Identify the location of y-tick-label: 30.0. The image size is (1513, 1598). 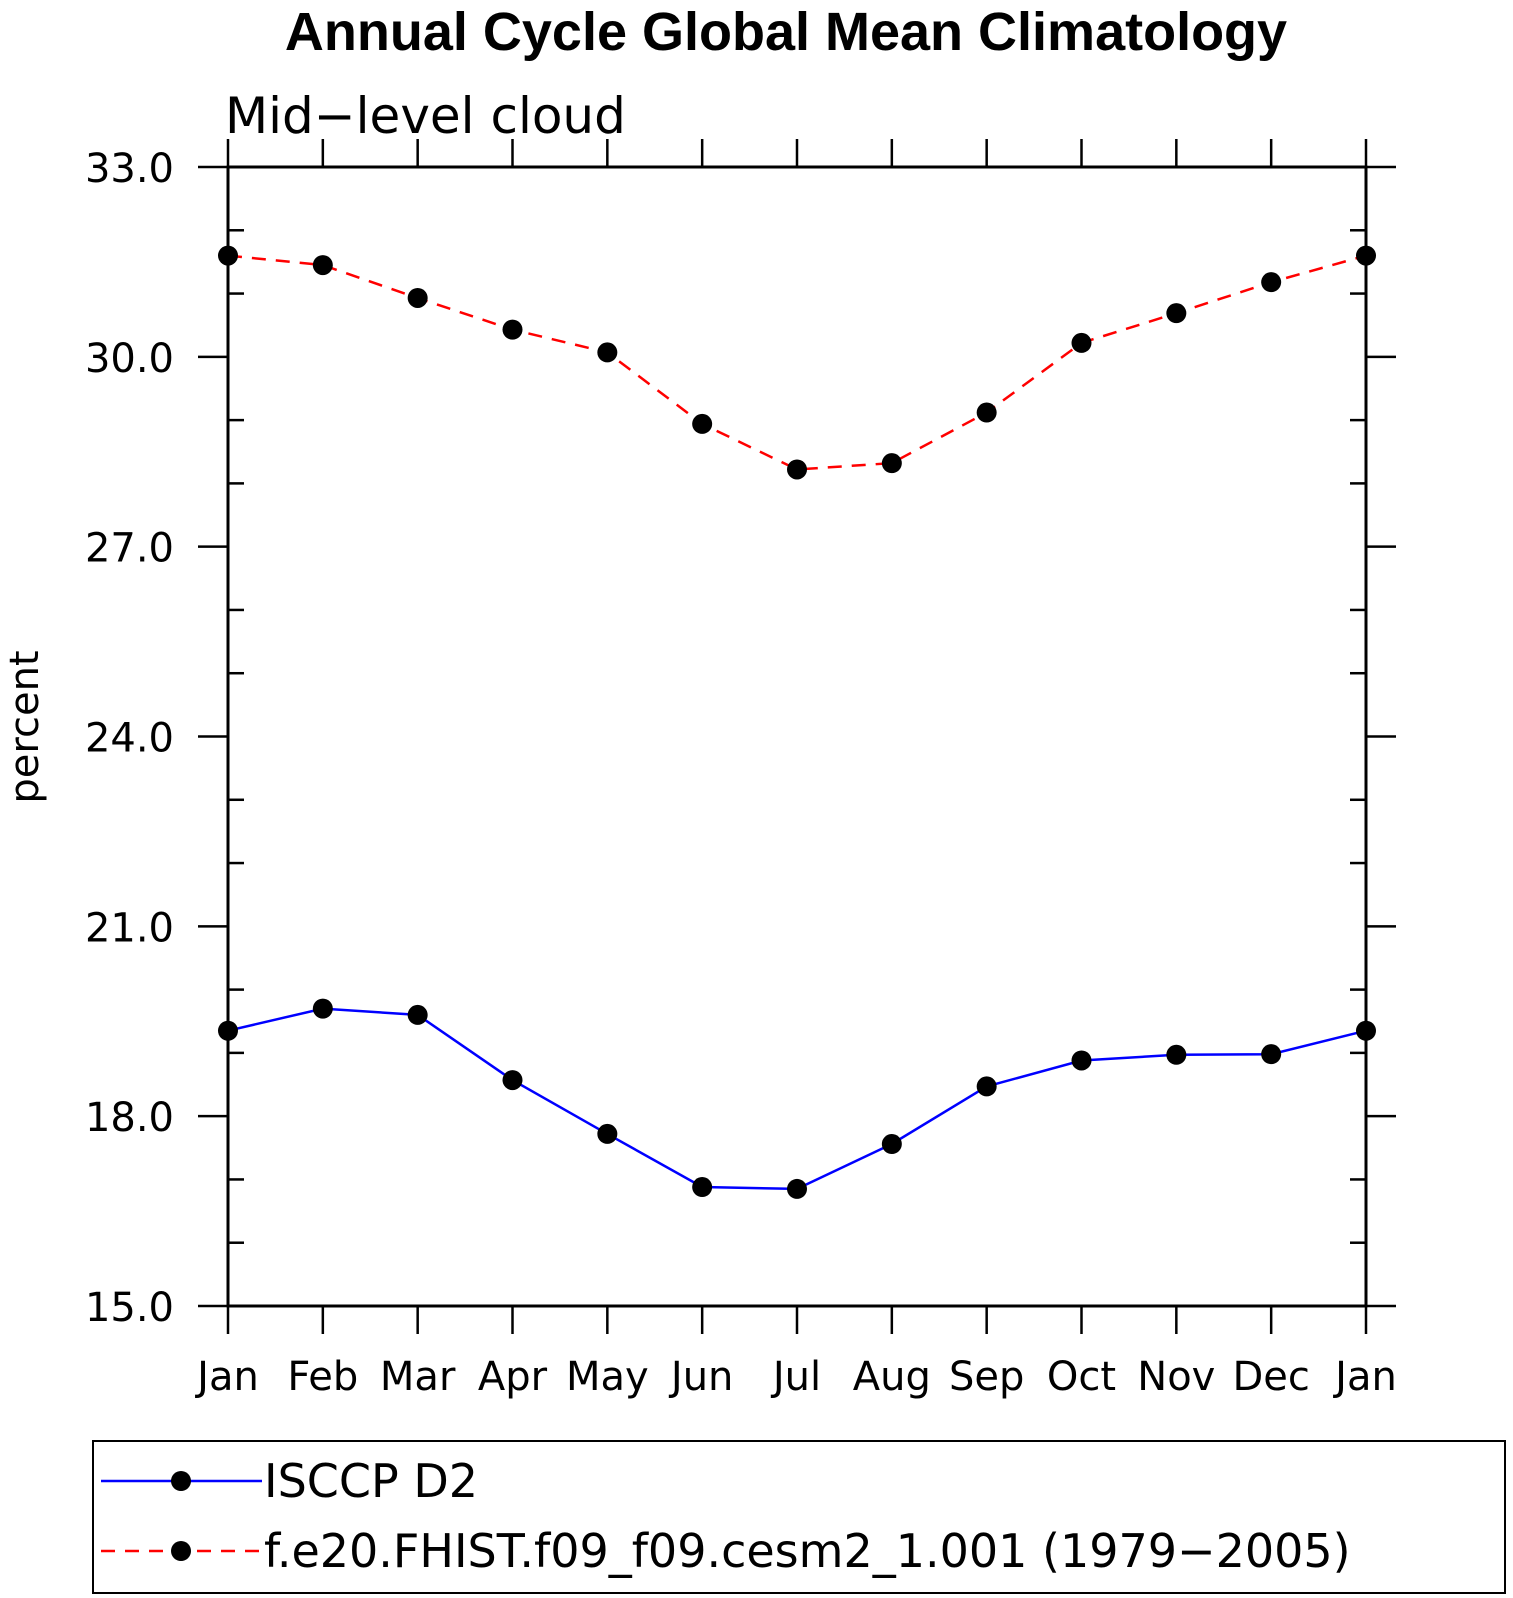
(129, 359).